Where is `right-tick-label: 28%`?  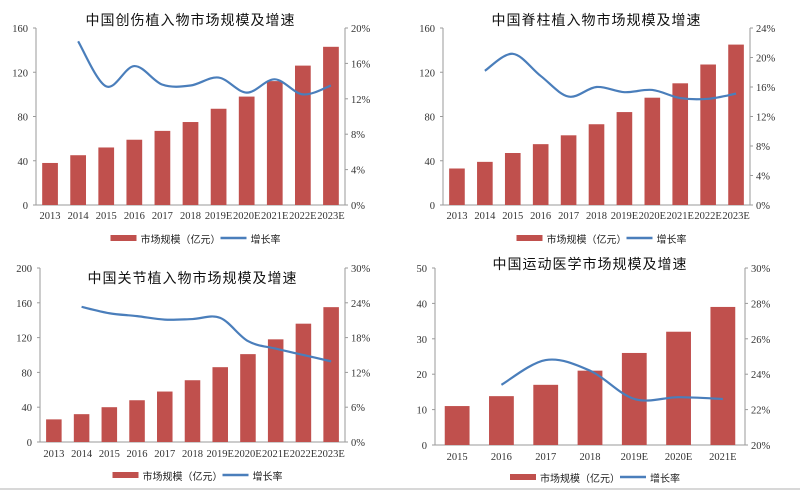 right-tick-label: 28% is located at coordinates (761, 304).